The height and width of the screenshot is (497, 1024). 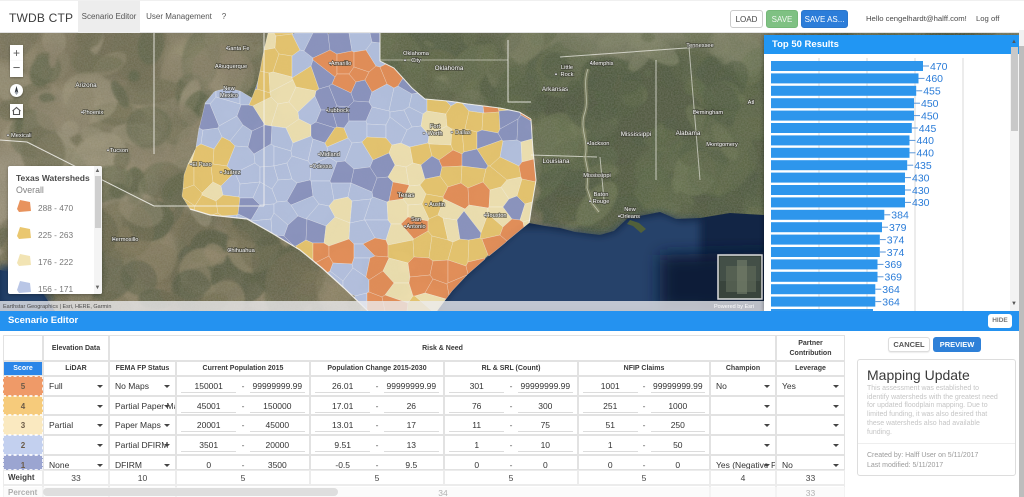 I want to click on svg-text: Mexicali, so click(x=21, y=136).